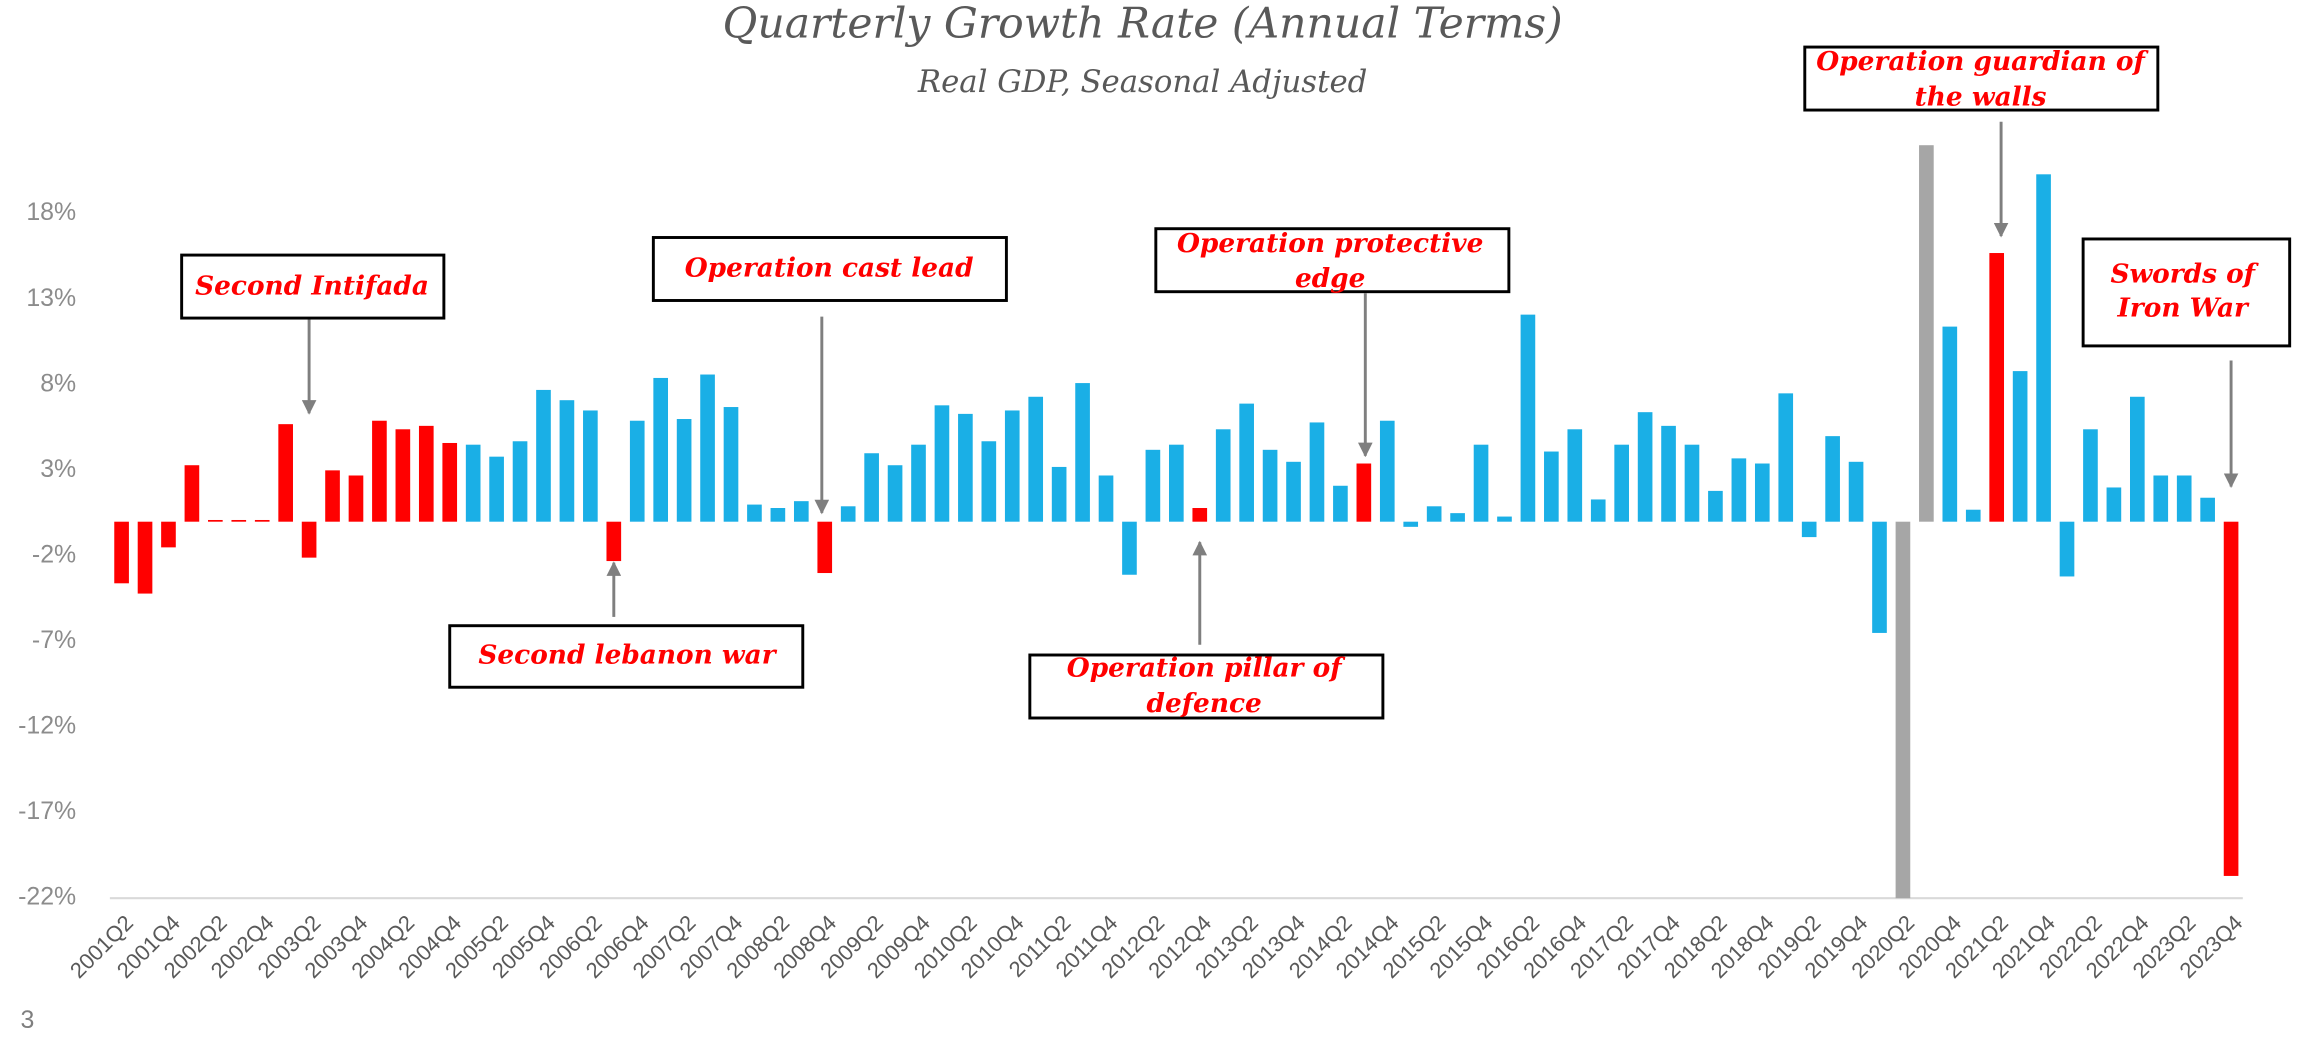 The image size is (2297, 1039). I want to click on y-tick-label: 3%, so click(58, 469).